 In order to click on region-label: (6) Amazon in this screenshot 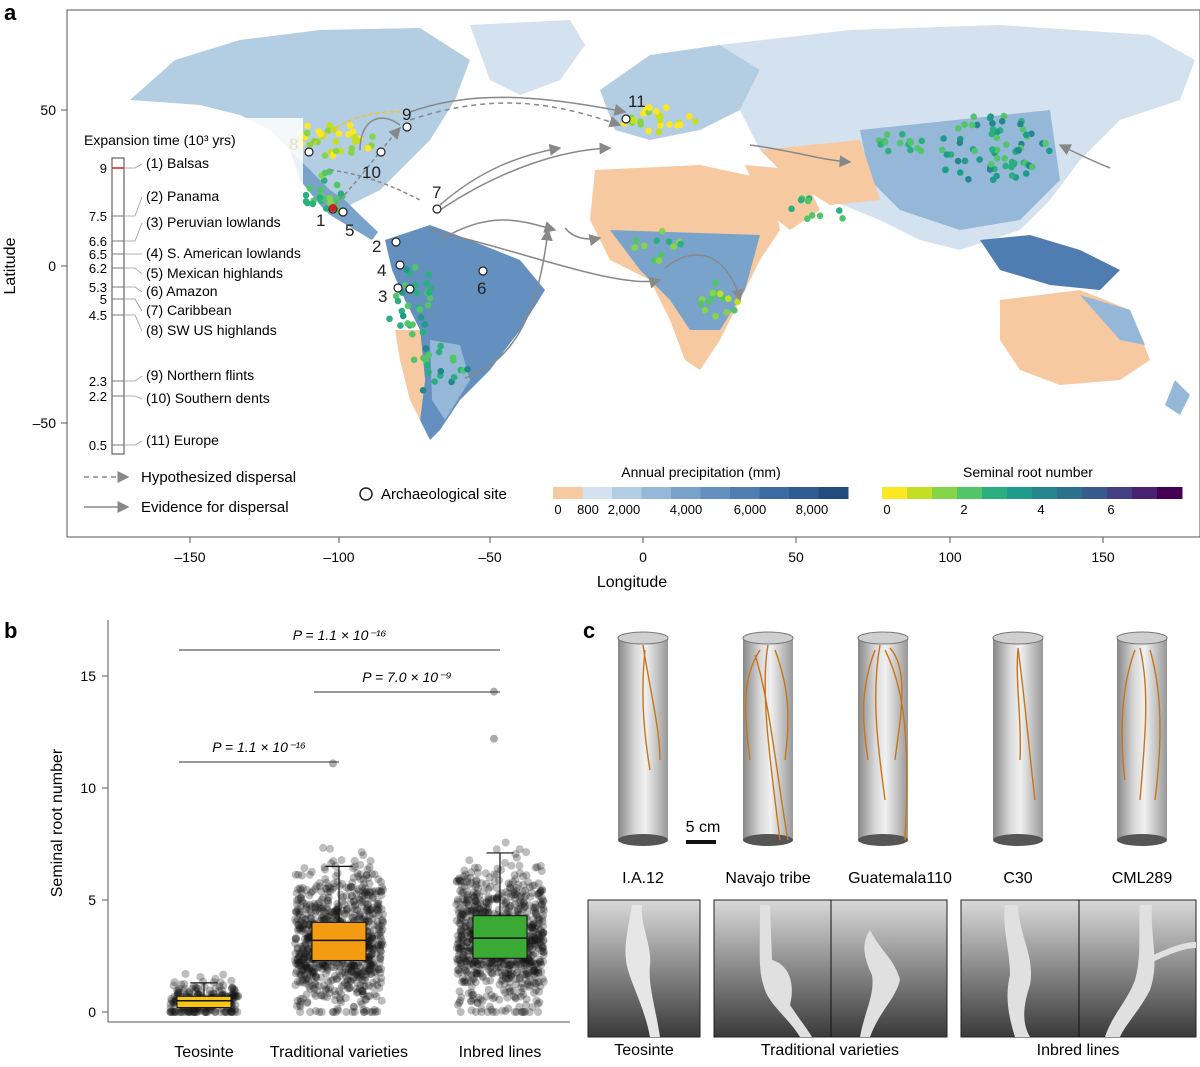, I will do `click(182, 291)`.